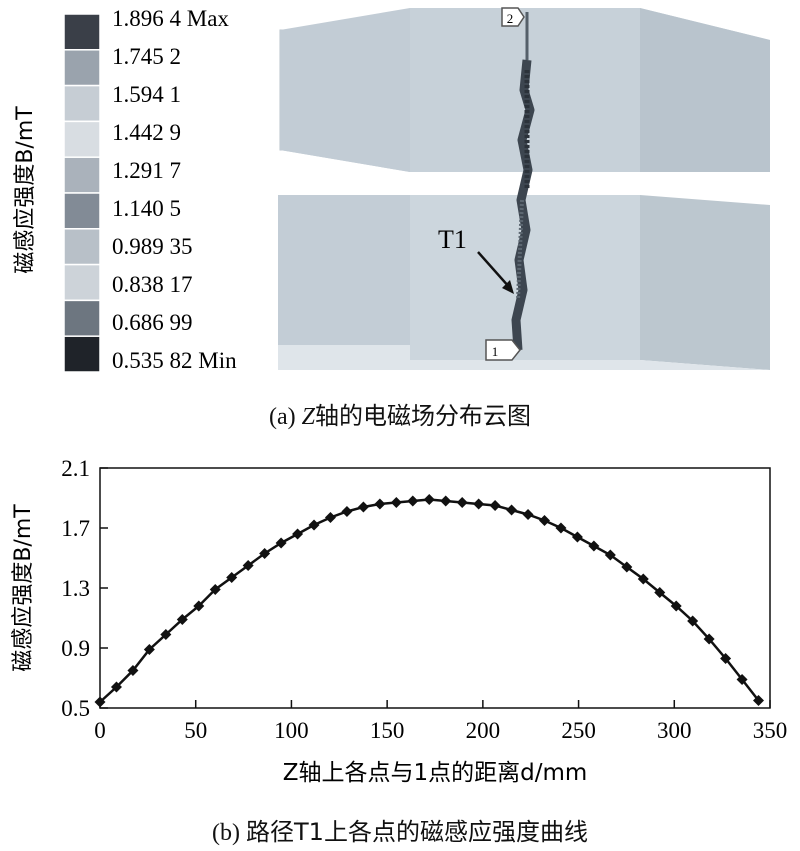  I want to click on y-tick-label: 1.3, so click(75, 588).